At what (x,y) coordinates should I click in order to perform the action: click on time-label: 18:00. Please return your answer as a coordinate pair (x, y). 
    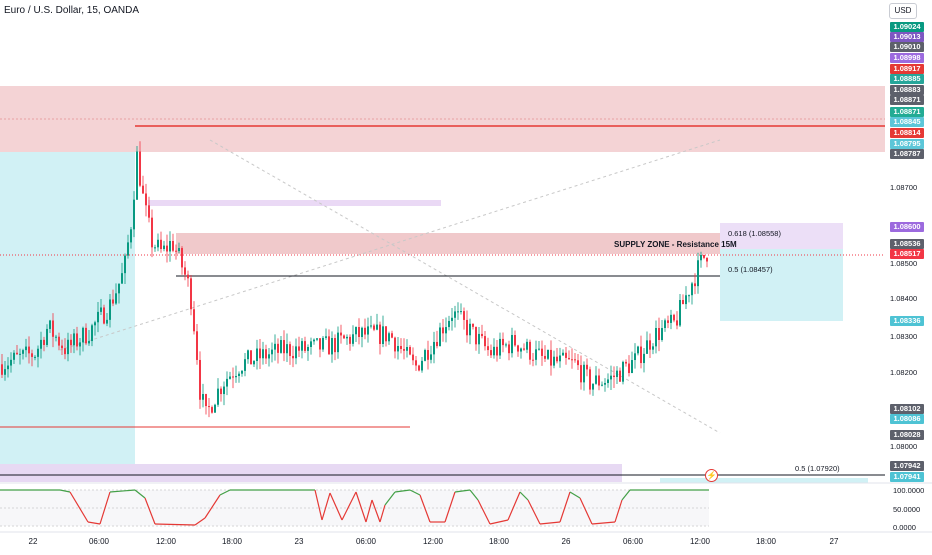
    Looking at the image, I should click on (232, 541).